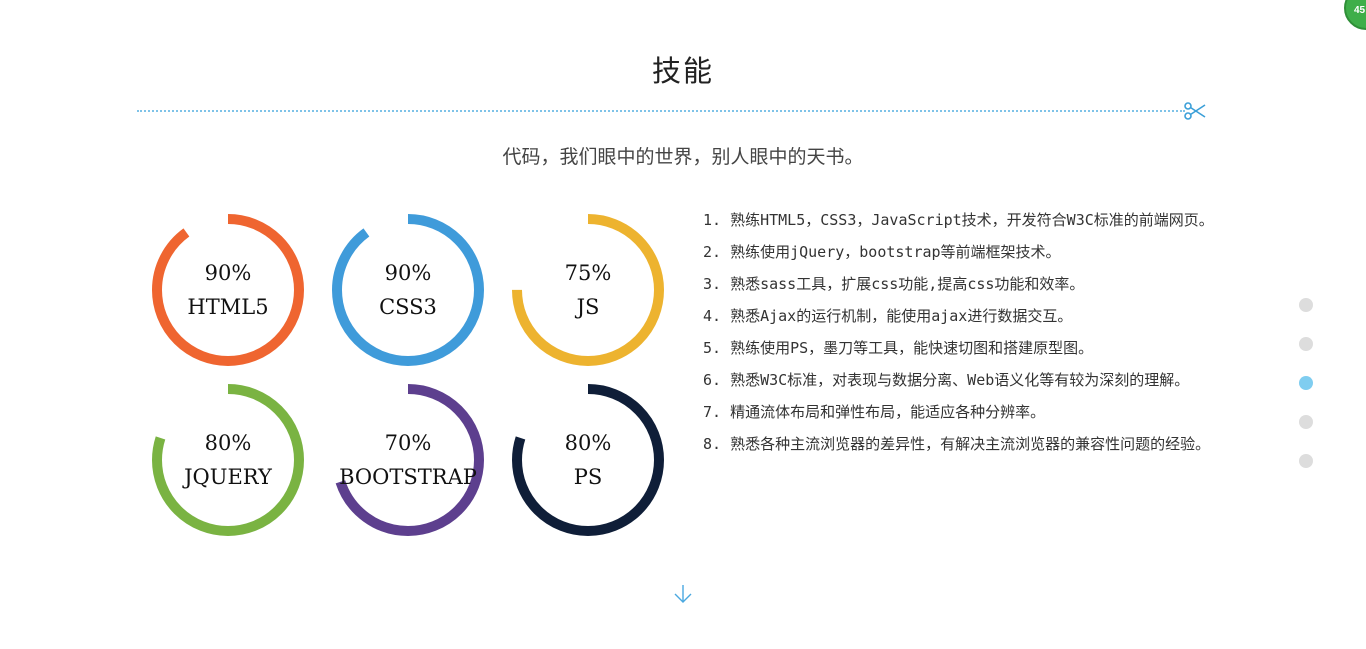 This screenshot has height=649, width=1366. I want to click on page-dot-active, so click(1306, 383).